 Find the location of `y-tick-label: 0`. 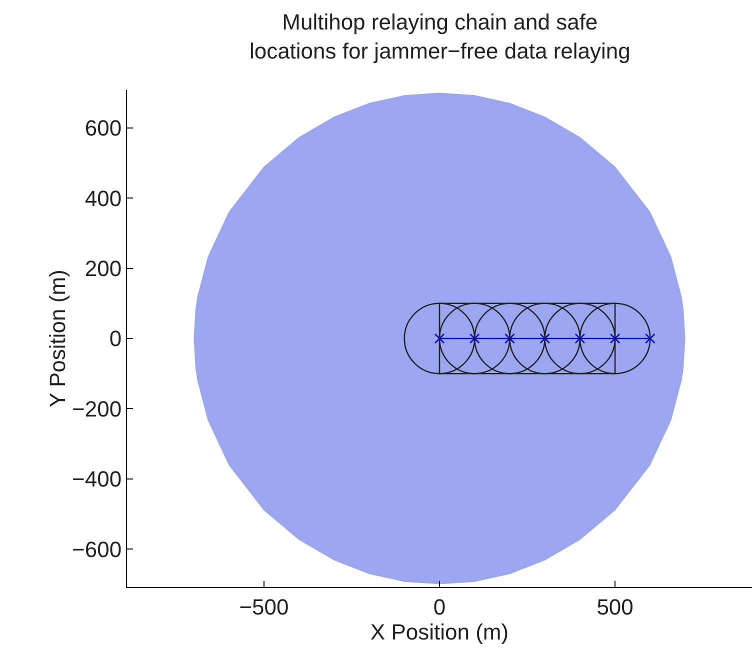

y-tick-label: 0 is located at coordinates (115, 339).